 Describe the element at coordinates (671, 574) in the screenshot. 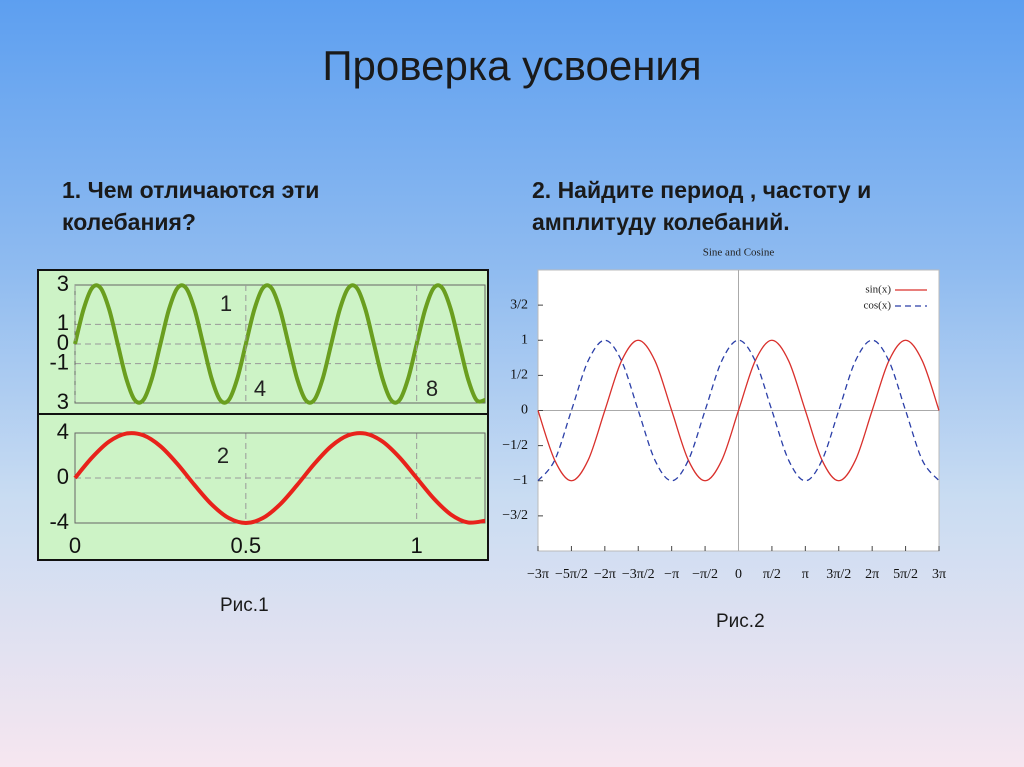

I see `x-tick-label: −π` at that location.